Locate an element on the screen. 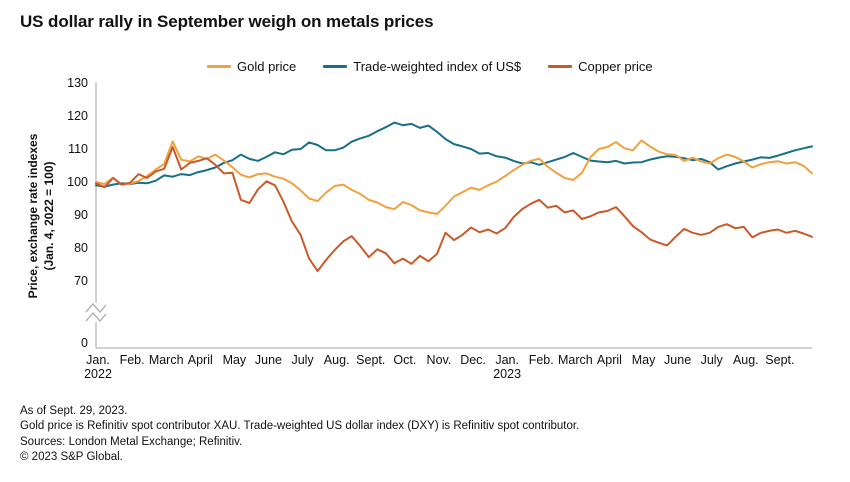  footnote-line-4: © 2023 S&P Global. is located at coordinates (71, 456).